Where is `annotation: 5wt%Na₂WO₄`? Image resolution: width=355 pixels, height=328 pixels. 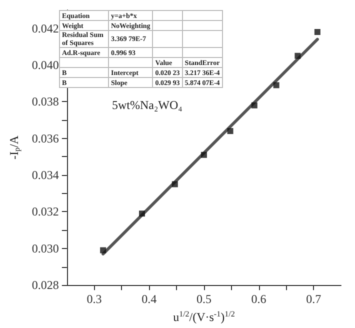 annotation: 5wt%Na₂WO₄ is located at coordinates (147, 105).